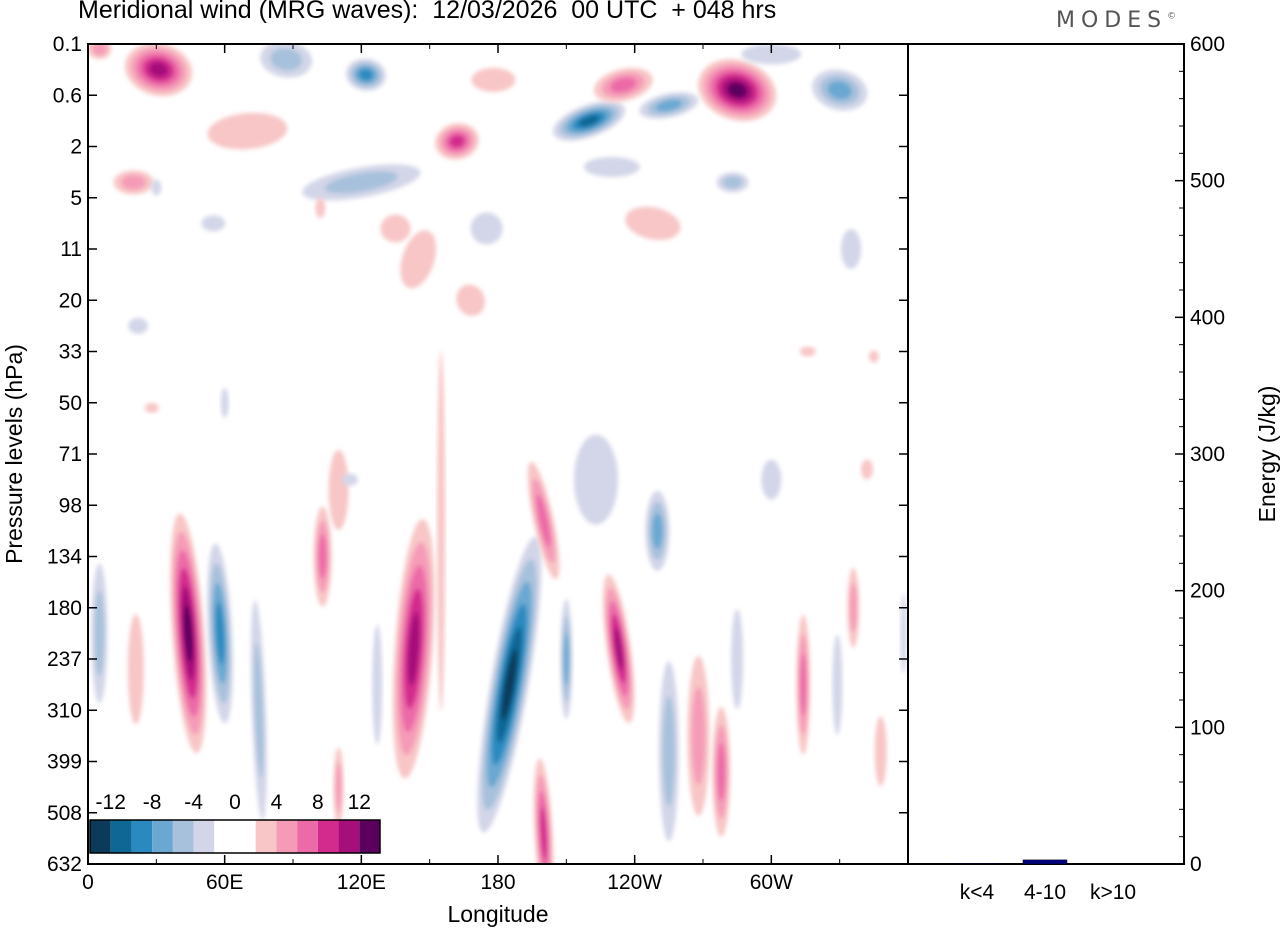 The width and height of the screenshot is (1280, 930). I want to click on energy-tick-label: 100, so click(1207, 727).